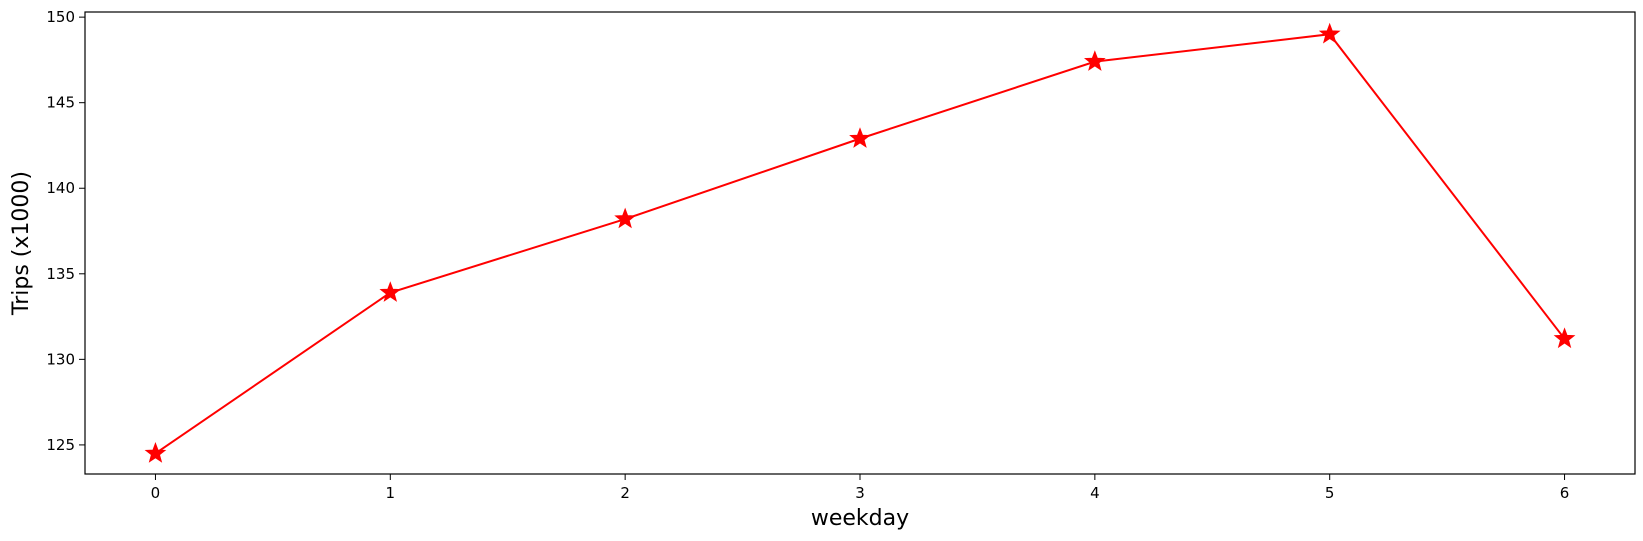 The height and width of the screenshot is (541, 1643). What do you see at coordinates (60, 188) in the screenshot?
I see `y-tick-label: 140` at bounding box center [60, 188].